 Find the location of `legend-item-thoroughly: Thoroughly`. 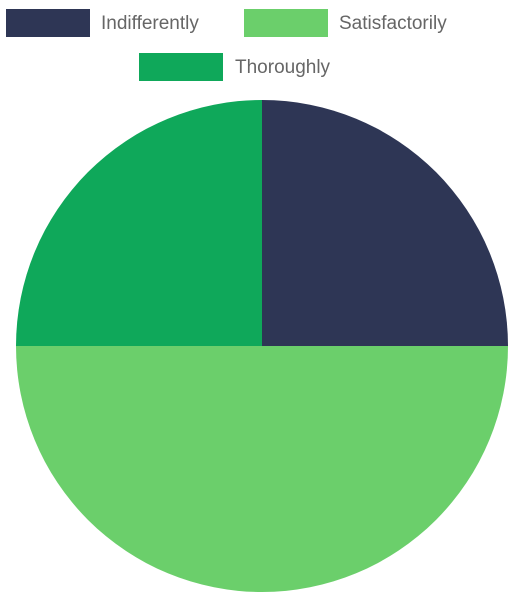

legend-item-thoroughly: Thoroughly is located at coordinates (235, 67).